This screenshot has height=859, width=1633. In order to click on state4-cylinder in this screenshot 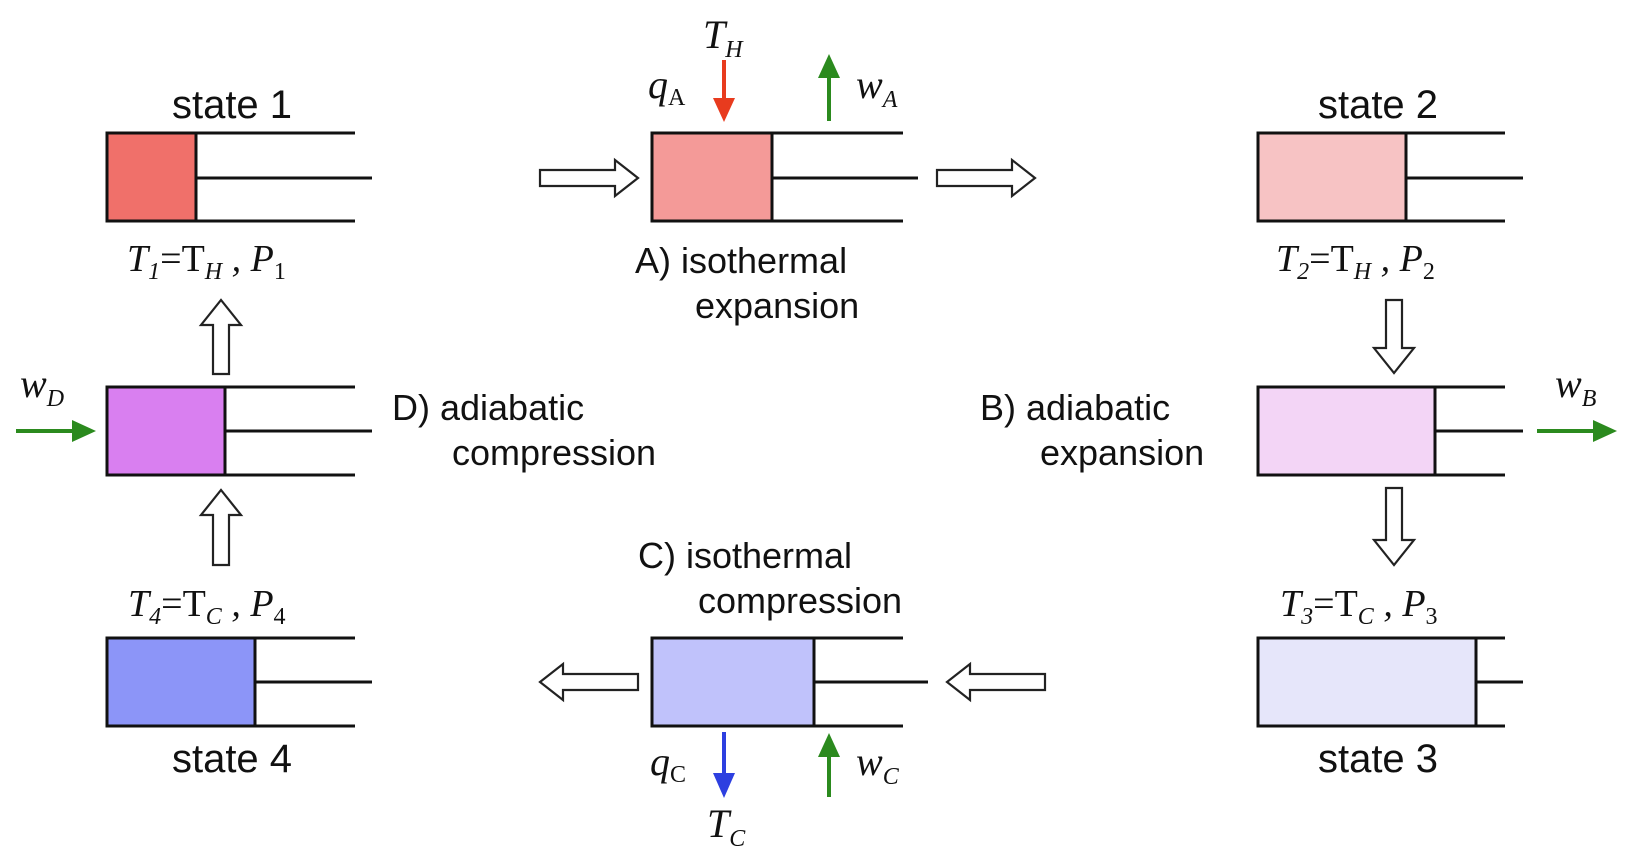, I will do `click(230, 682)`.